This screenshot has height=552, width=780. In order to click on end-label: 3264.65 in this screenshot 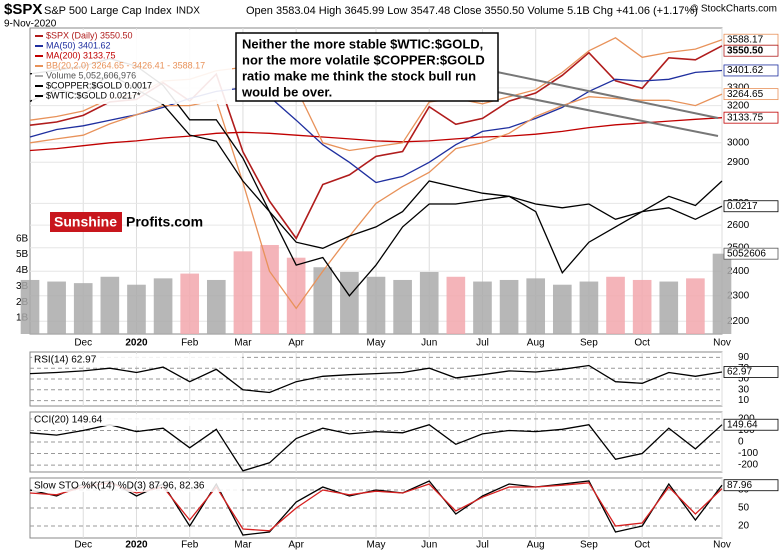, I will do `click(745, 94)`.